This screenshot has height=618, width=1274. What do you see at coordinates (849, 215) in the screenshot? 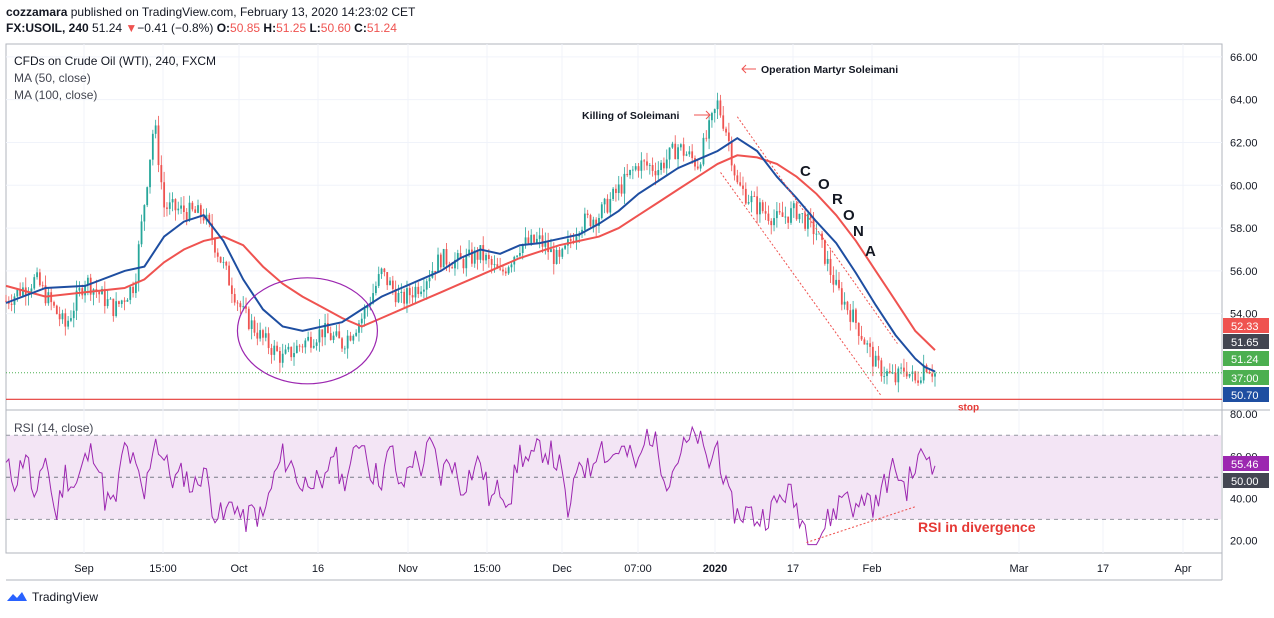
I see `corona-letter: O` at bounding box center [849, 215].